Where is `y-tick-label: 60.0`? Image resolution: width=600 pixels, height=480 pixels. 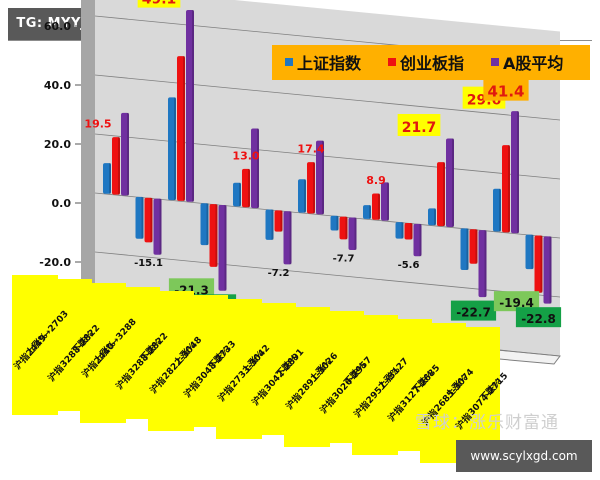
y-tick-label: 60.0 is located at coordinates (57, 26).